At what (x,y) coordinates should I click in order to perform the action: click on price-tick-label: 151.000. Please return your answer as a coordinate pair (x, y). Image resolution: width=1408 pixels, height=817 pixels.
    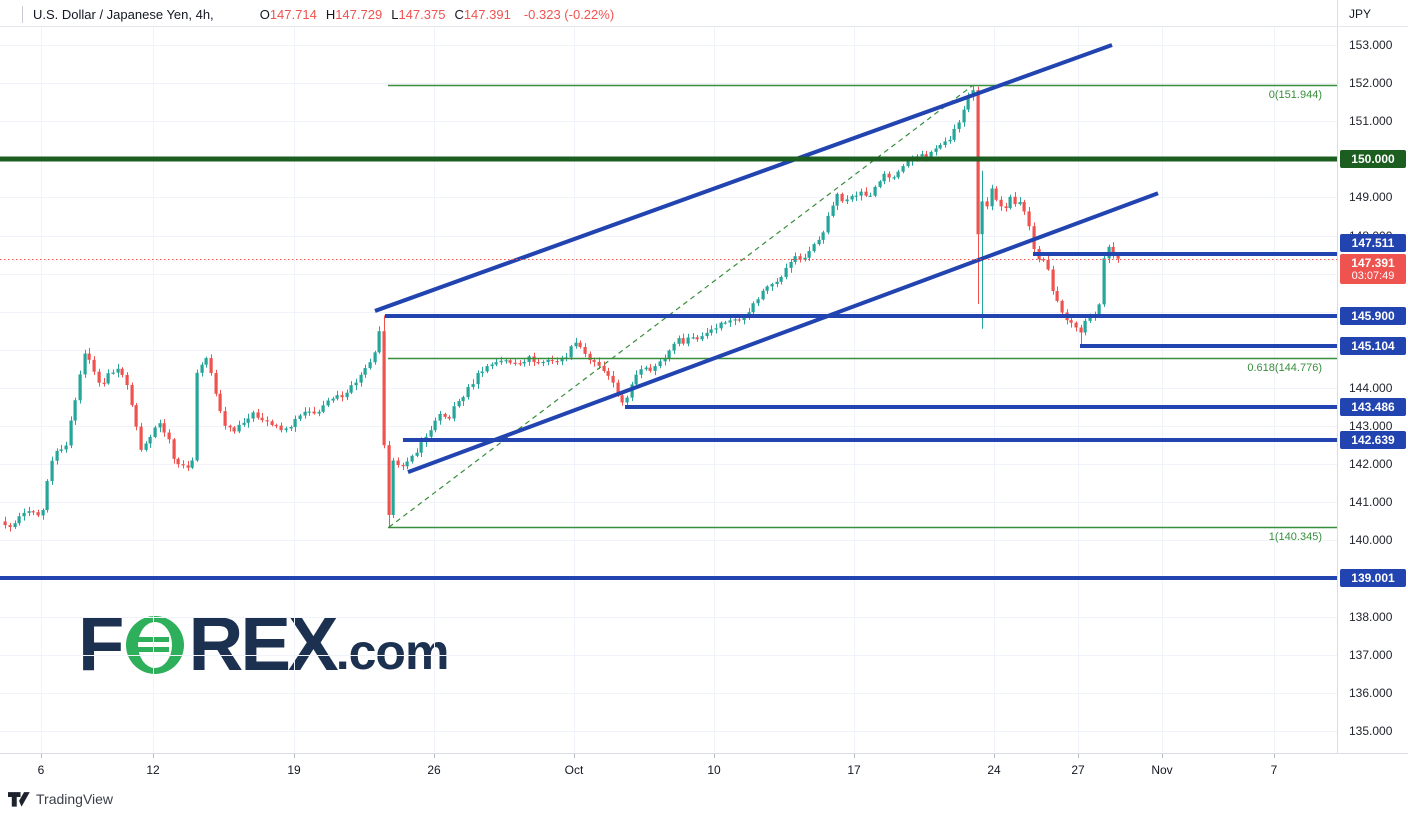
    Looking at the image, I should click on (1371, 121).